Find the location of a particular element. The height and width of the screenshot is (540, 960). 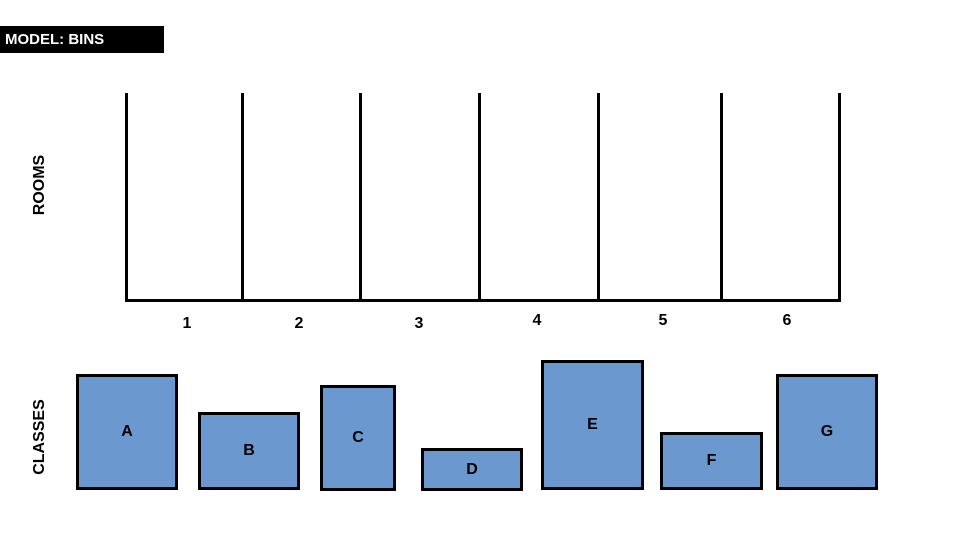

rooms-label: ROOMS is located at coordinates (39, 185).